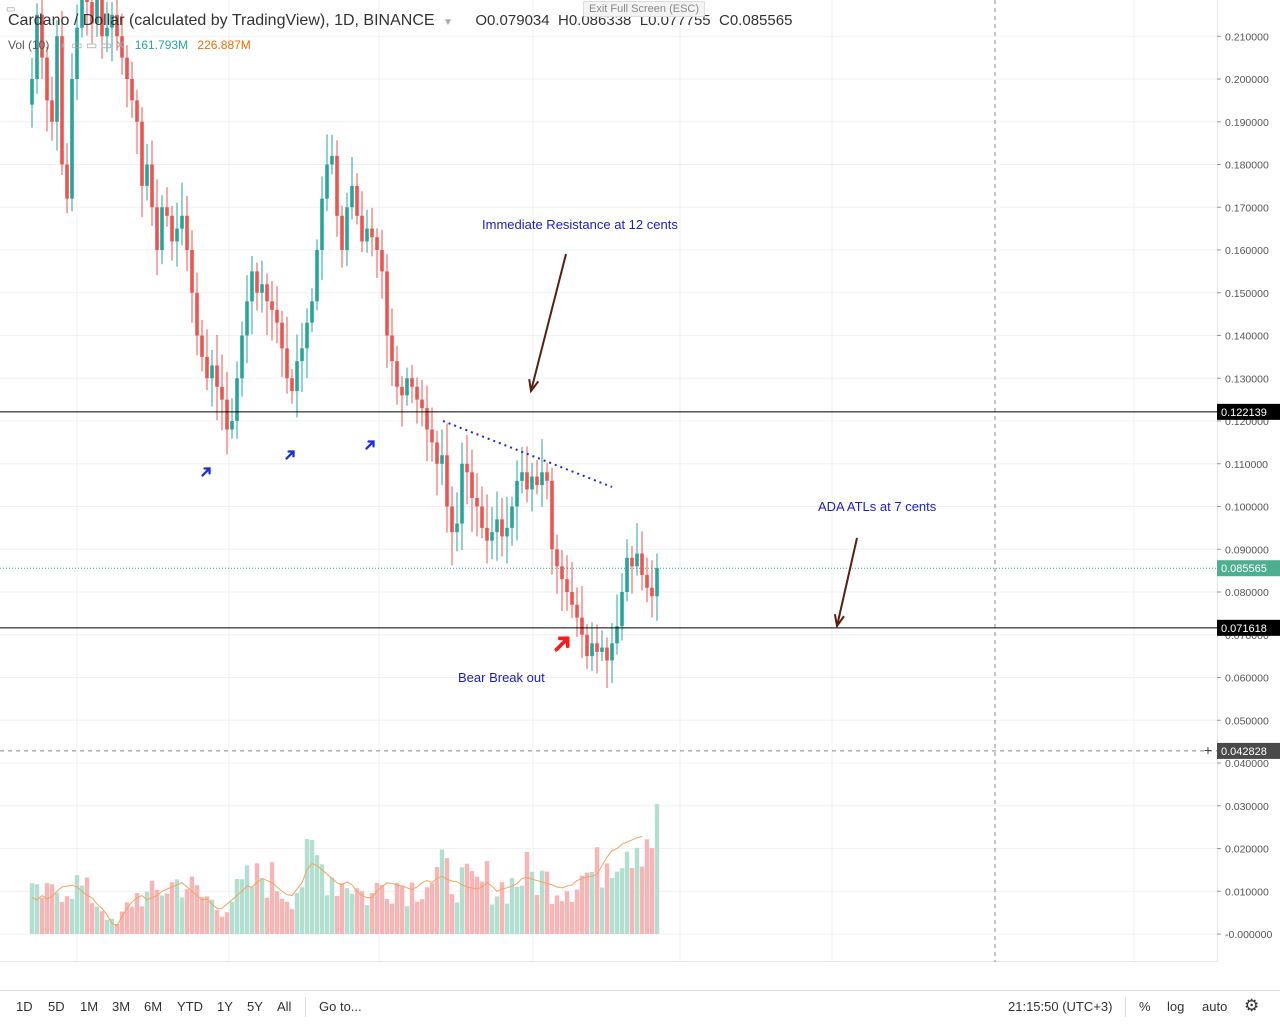 The height and width of the screenshot is (1025, 1280). Describe the element at coordinates (1247, 593) in the screenshot. I see `price-tick-label: 0.080000` at that location.